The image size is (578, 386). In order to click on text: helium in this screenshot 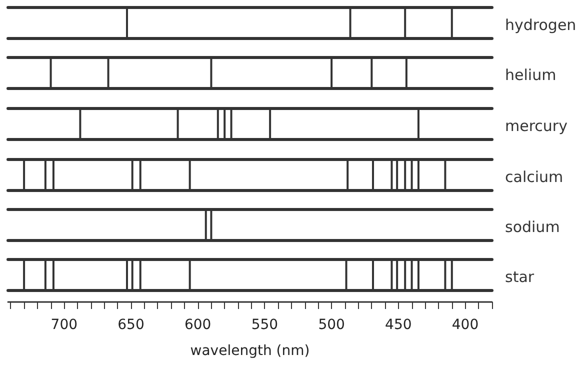, I will do `click(530, 75)`.